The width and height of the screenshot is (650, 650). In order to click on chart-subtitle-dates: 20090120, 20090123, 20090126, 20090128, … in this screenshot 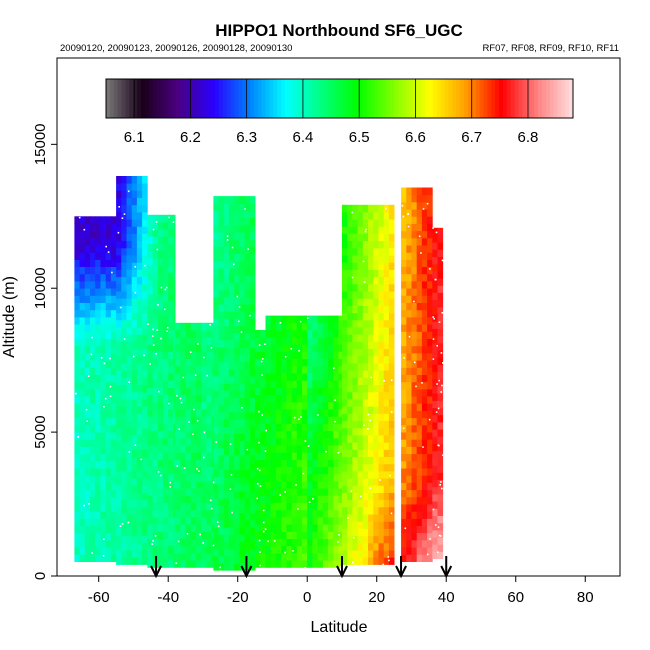, I will do `click(176, 48)`.